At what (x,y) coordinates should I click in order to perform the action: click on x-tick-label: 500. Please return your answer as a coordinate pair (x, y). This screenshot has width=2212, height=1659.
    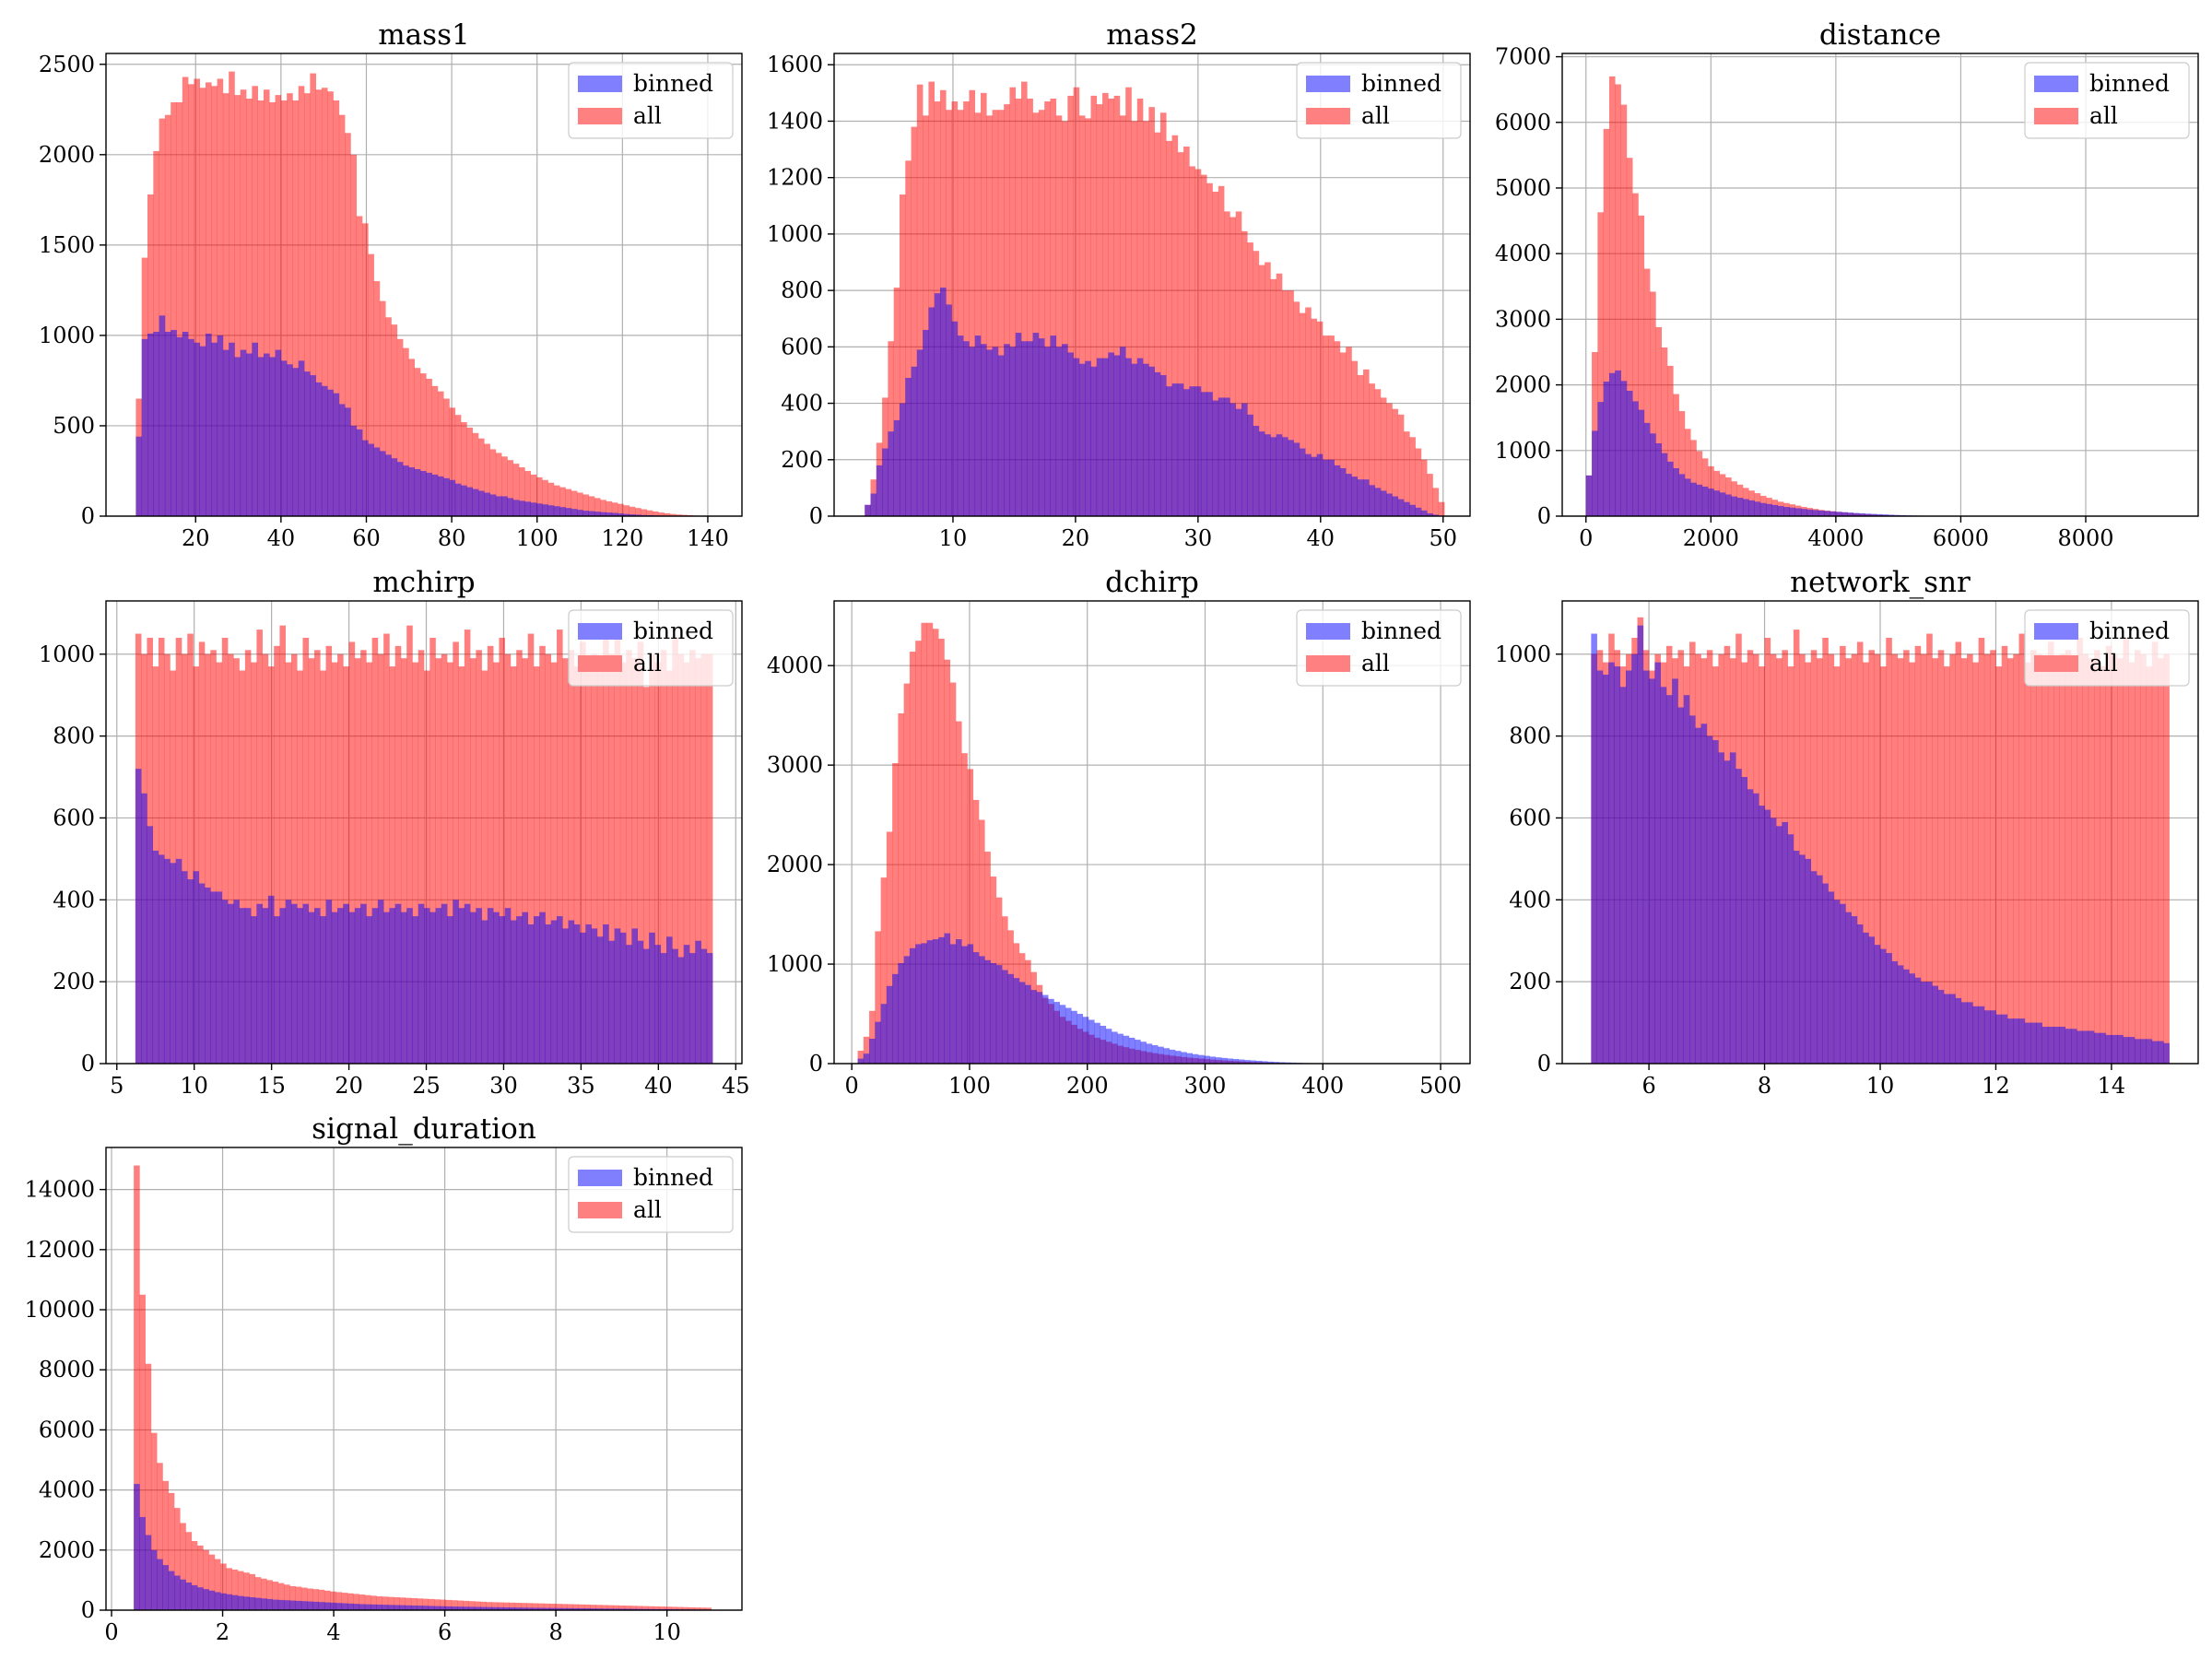
    Looking at the image, I should click on (1440, 1086).